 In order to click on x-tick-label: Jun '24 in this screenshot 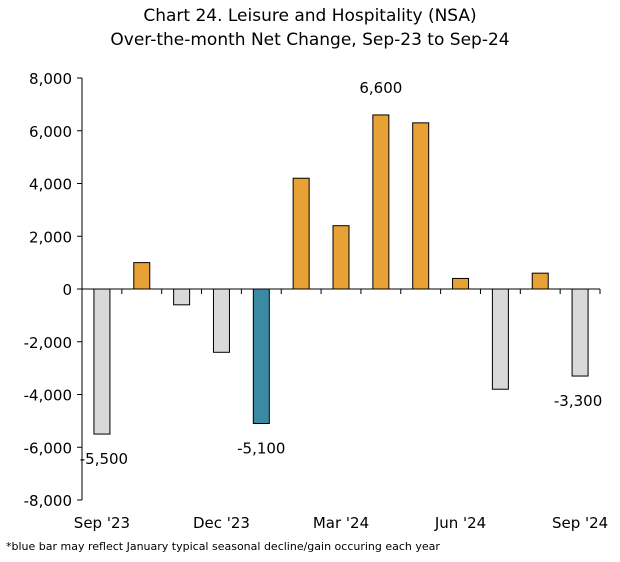, I will do `click(460, 523)`.